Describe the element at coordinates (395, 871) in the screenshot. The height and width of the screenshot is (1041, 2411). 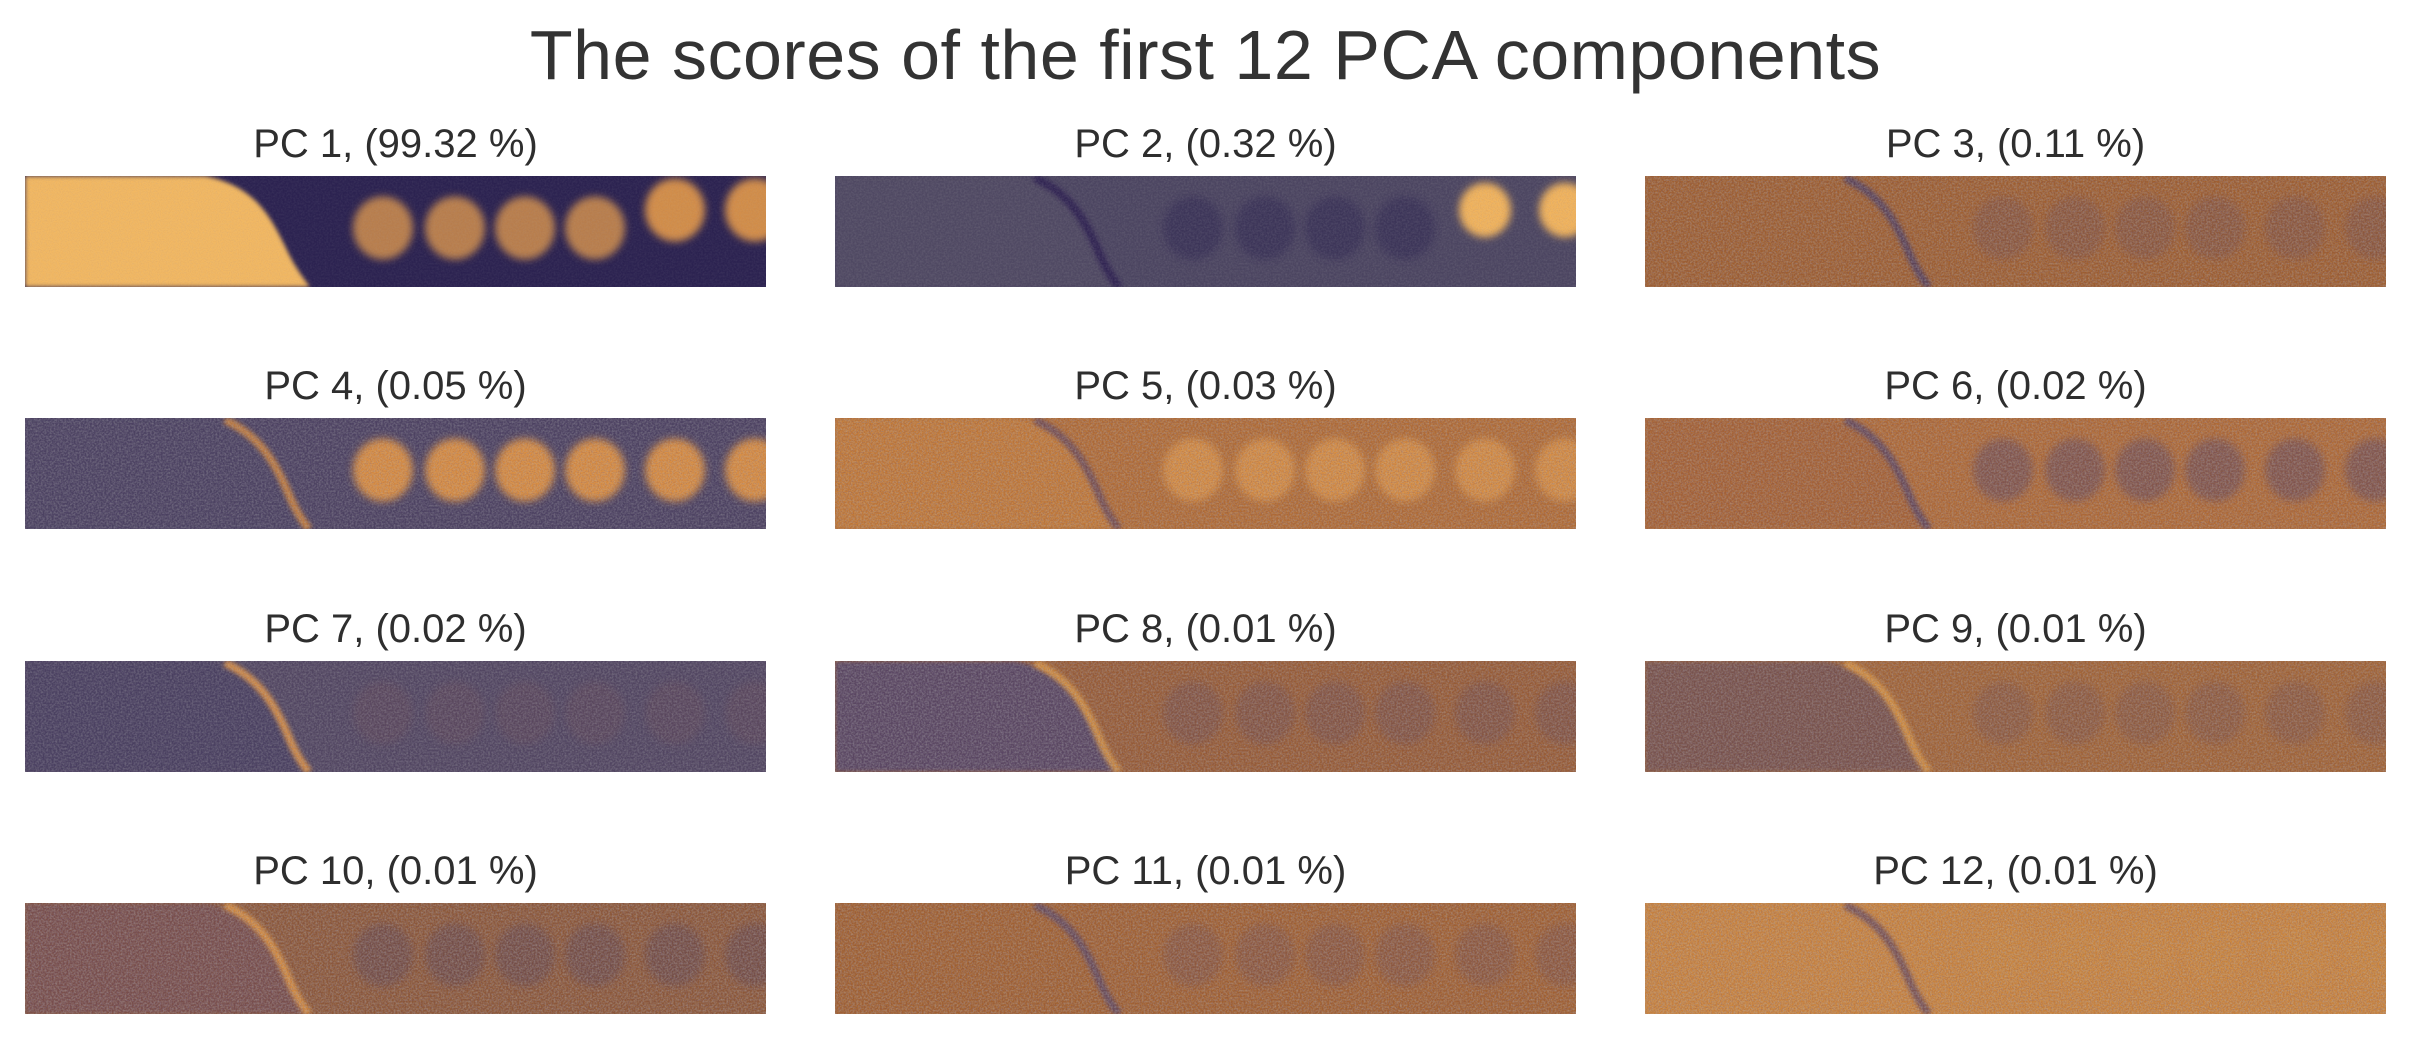
I see `panel-title-pc-10: PC 10, (0.01 %)` at that location.